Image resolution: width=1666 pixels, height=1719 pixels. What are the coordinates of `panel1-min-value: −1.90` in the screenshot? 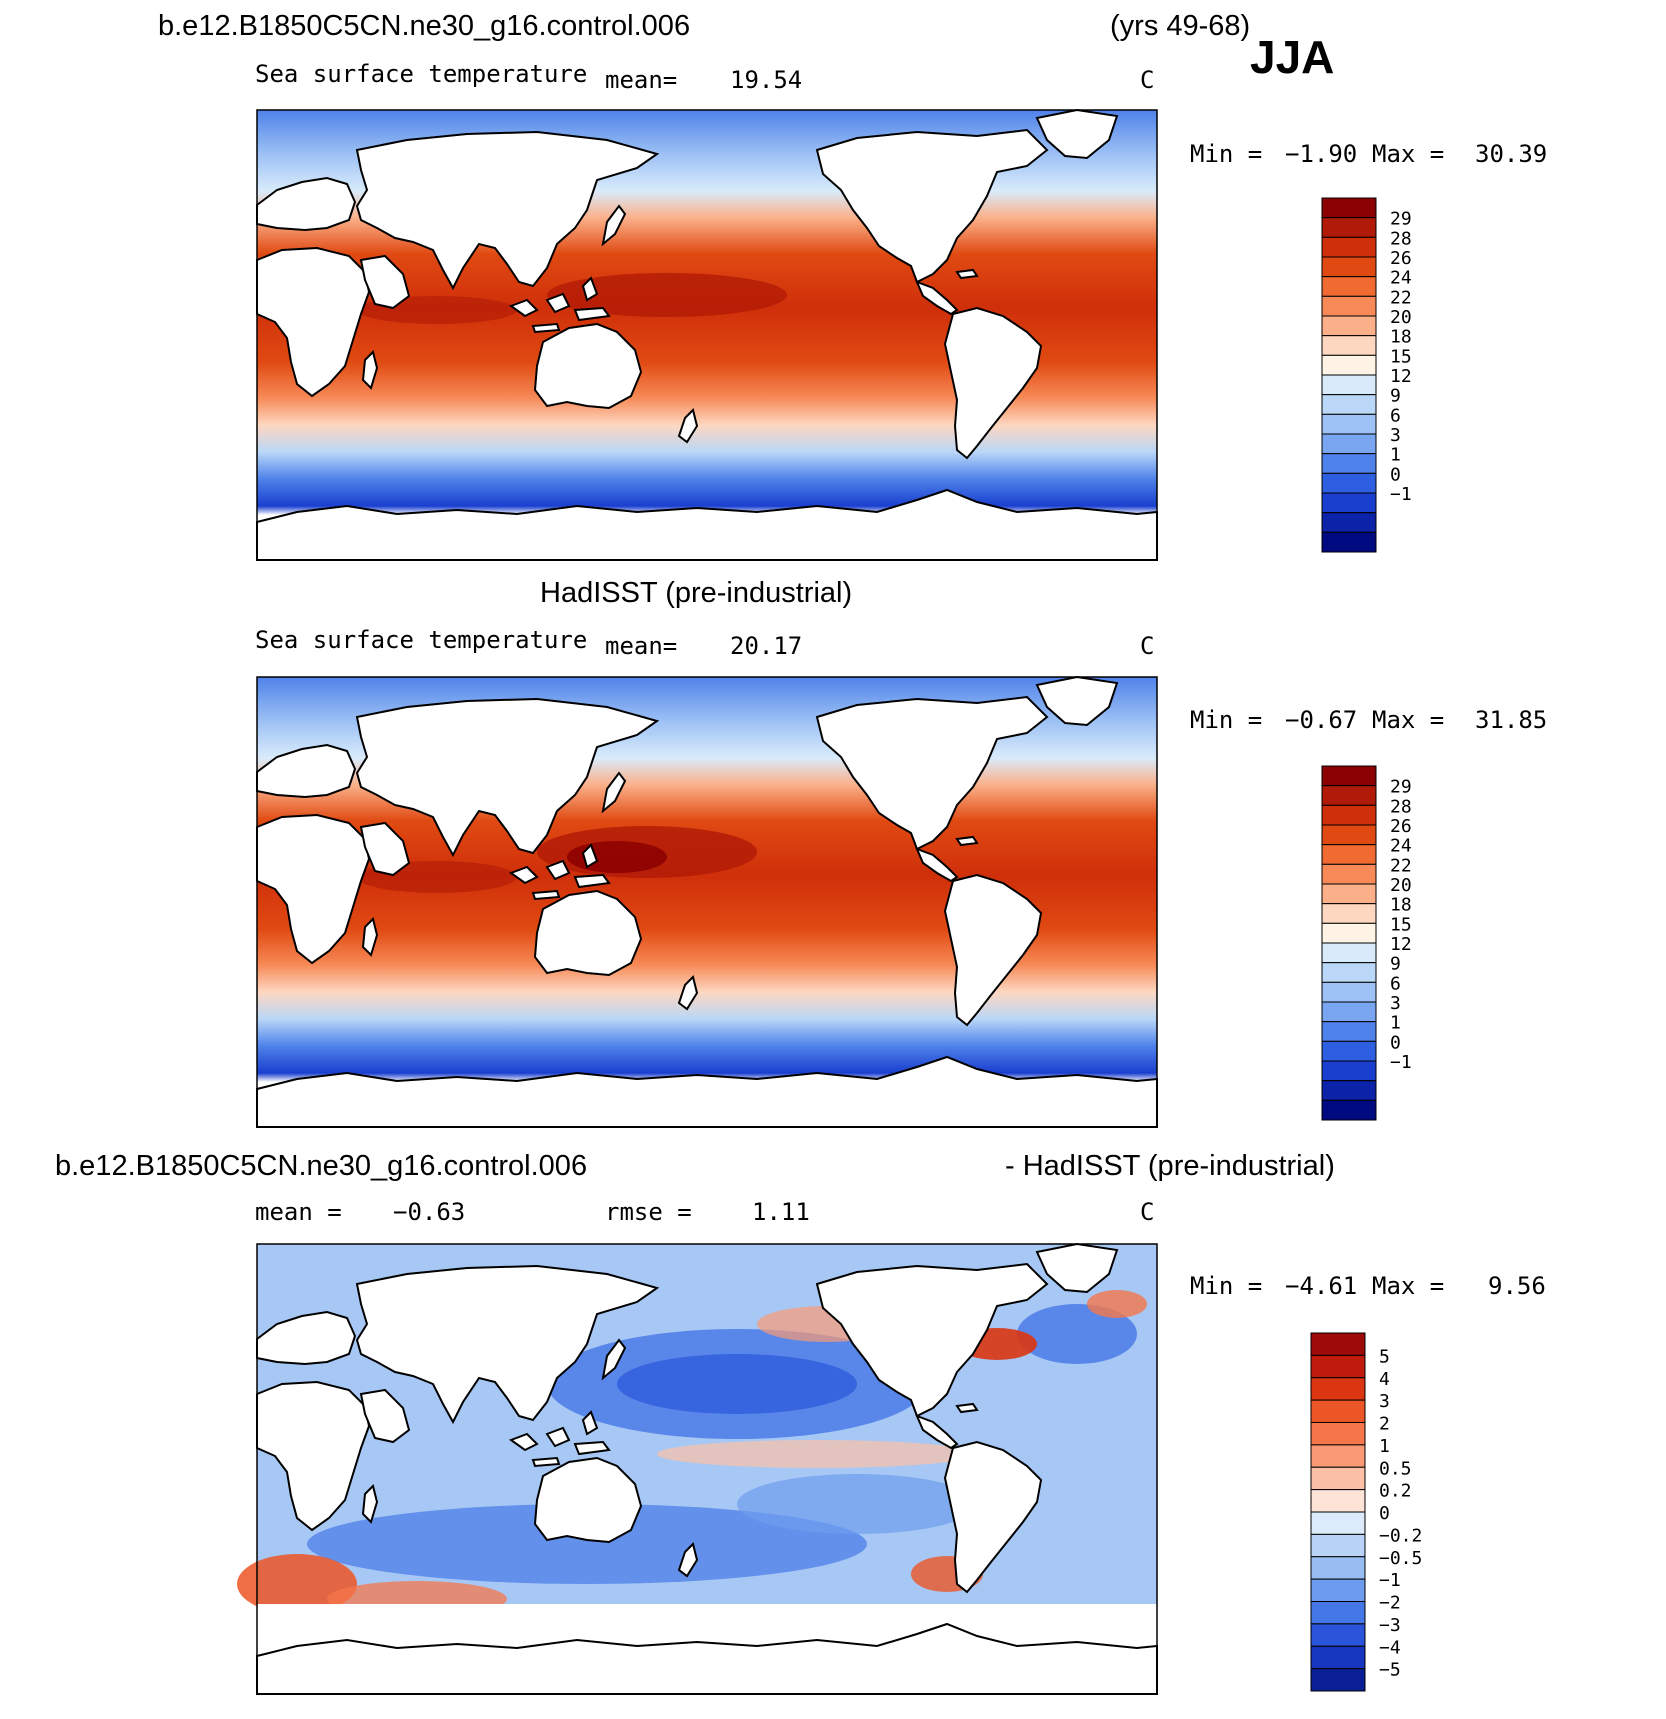 It's located at (1321, 154).